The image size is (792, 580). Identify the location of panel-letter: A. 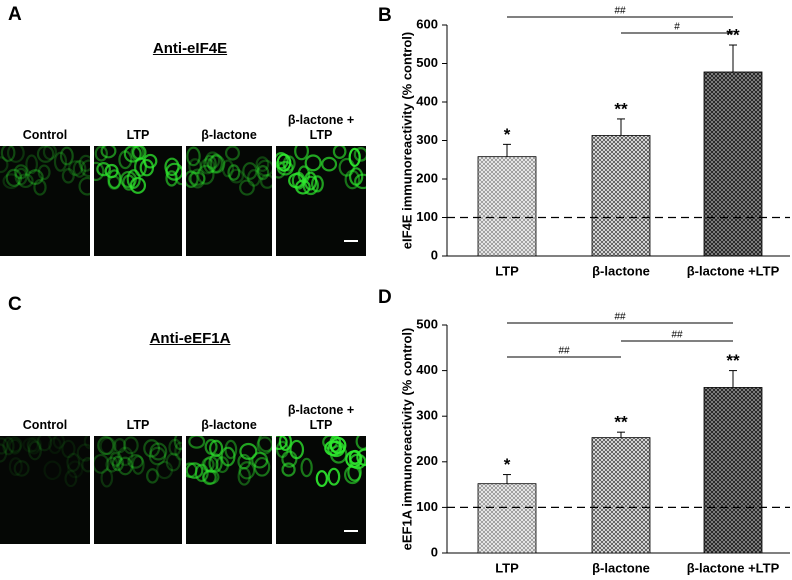
(15, 14).